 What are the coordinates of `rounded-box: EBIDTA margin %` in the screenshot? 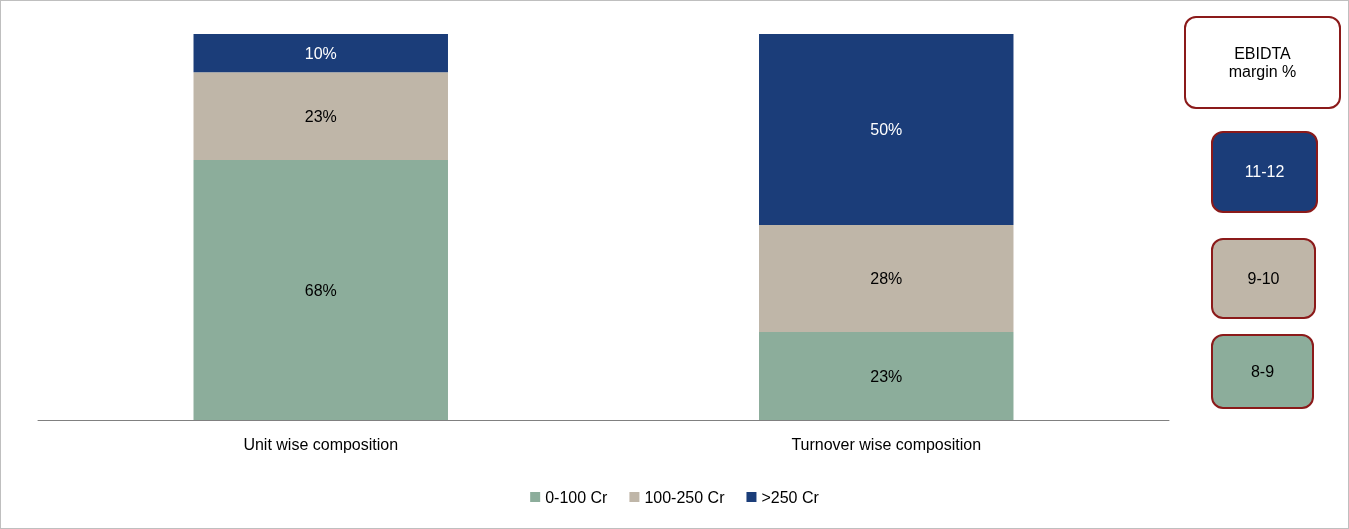 It's located at (1262, 62).